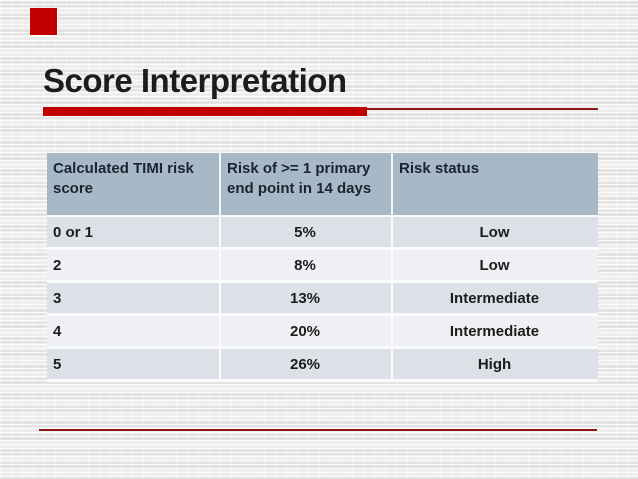 Image resolution: width=638 pixels, height=479 pixels. What do you see at coordinates (306, 233) in the screenshot?
I see `cell-risk: 5%` at bounding box center [306, 233].